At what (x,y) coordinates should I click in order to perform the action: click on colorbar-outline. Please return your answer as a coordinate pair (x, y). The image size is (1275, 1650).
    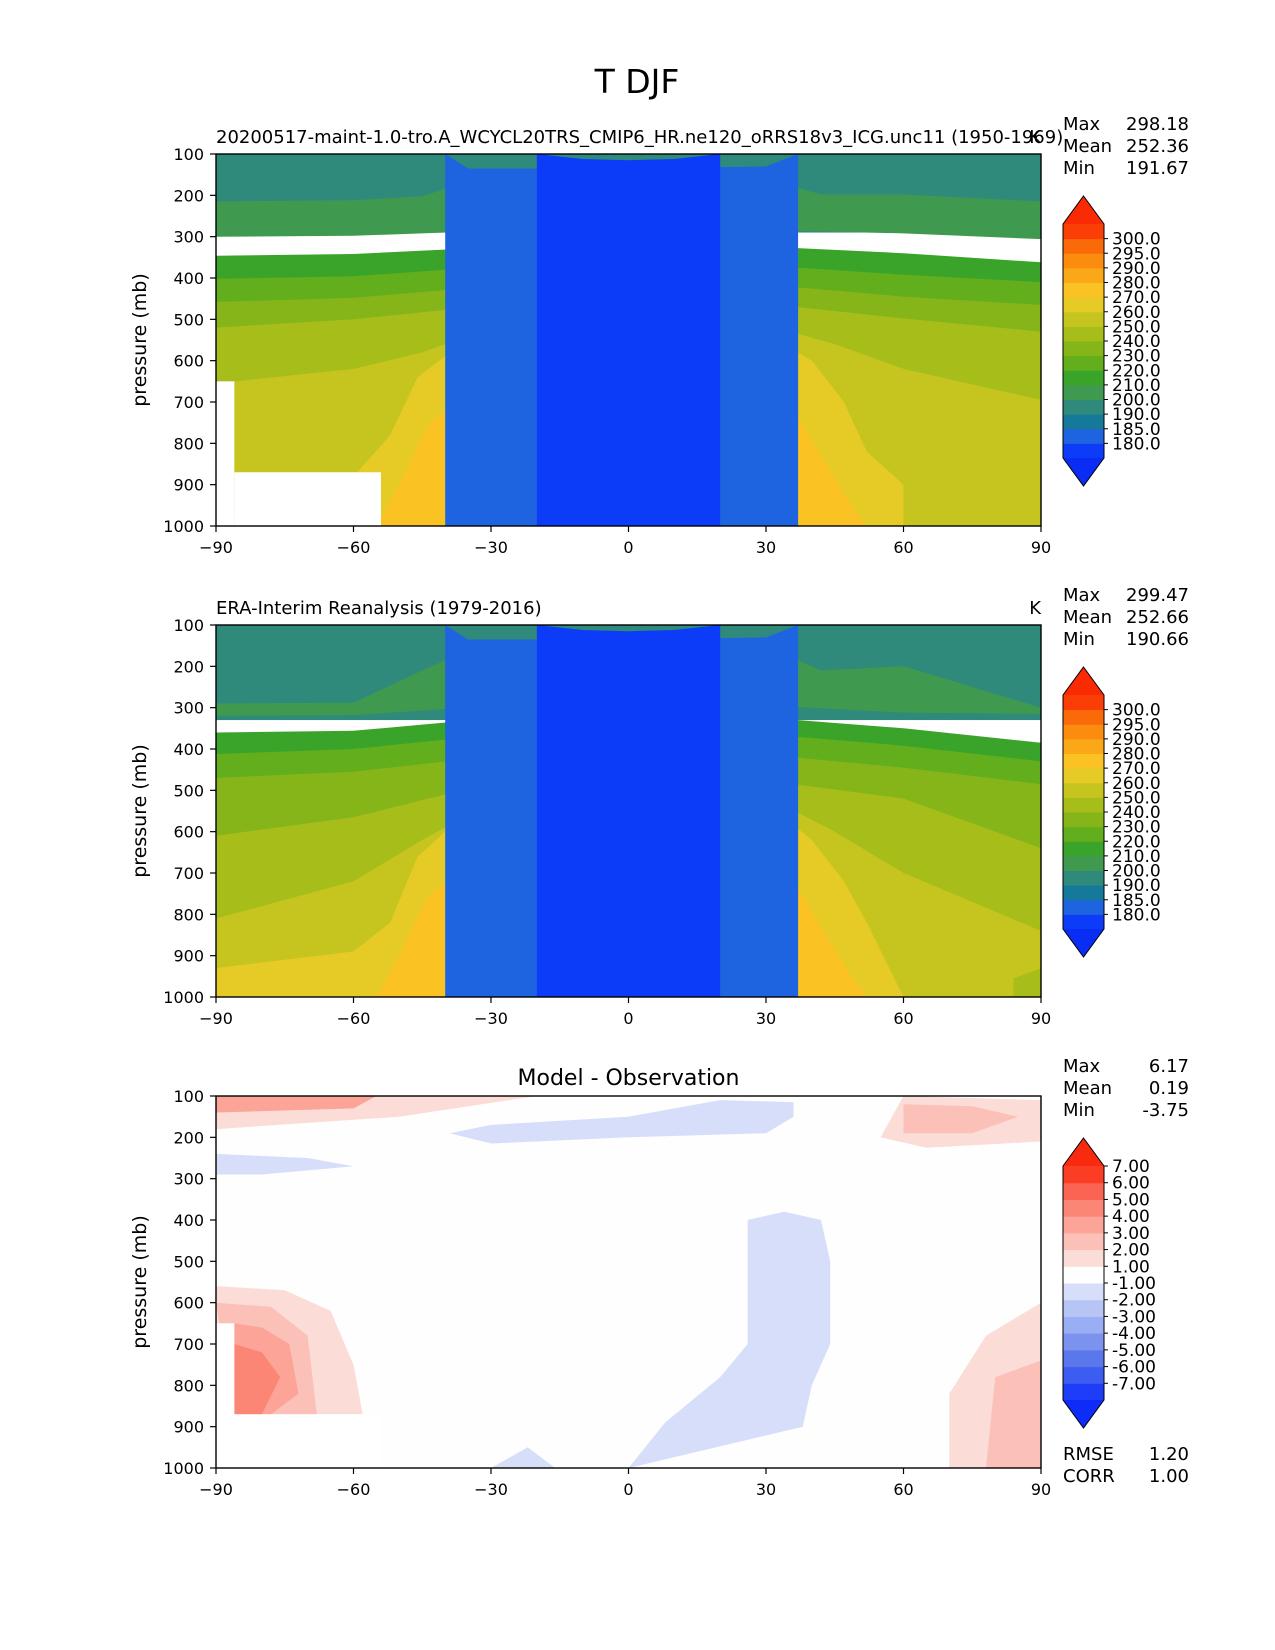
    Looking at the image, I should click on (1083, 341).